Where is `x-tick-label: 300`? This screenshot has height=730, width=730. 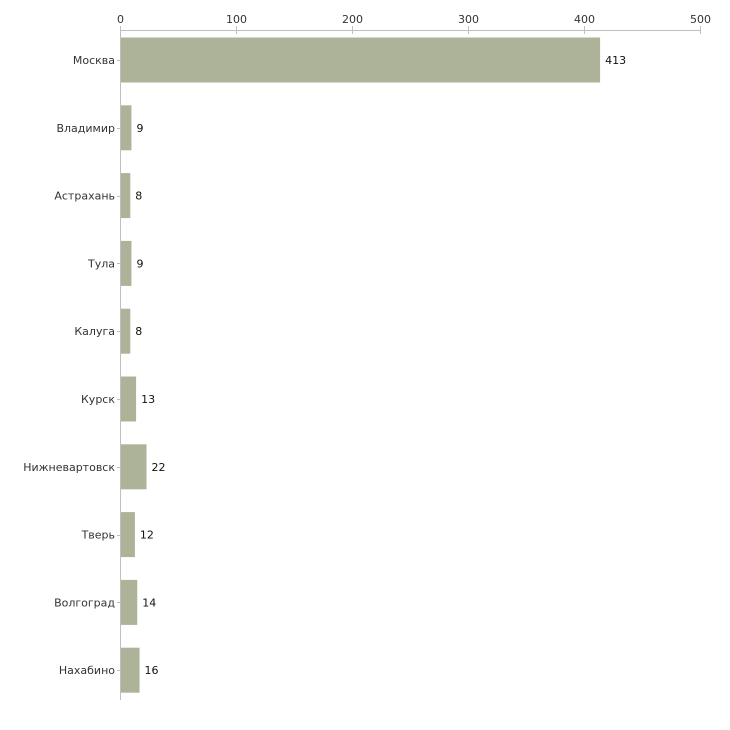
x-tick-label: 300 is located at coordinates (468, 19).